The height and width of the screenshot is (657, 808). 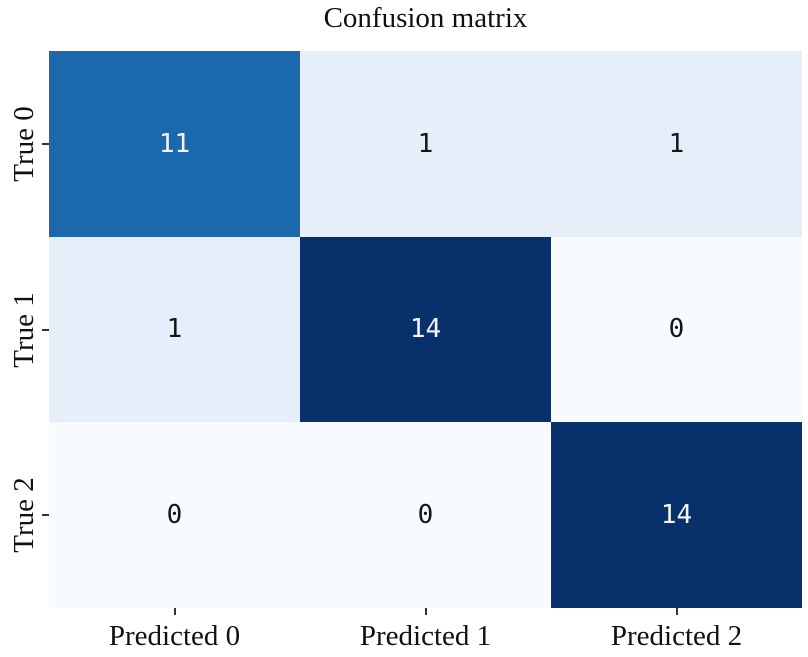 What do you see at coordinates (425, 18) in the screenshot?
I see `chart-title: Confusion matrix` at bounding box center [425, 18].